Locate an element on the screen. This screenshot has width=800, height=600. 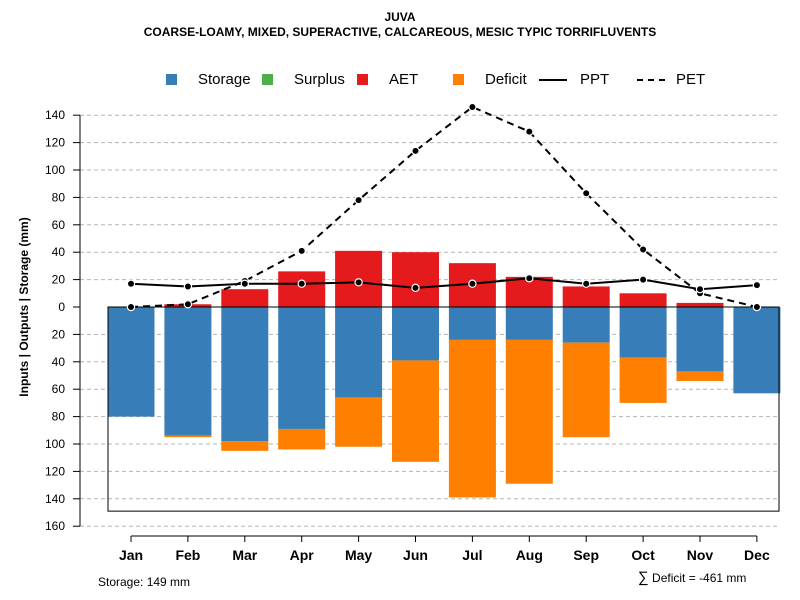
sigma-symbol: ∑ is located at coordinates (643, 577).